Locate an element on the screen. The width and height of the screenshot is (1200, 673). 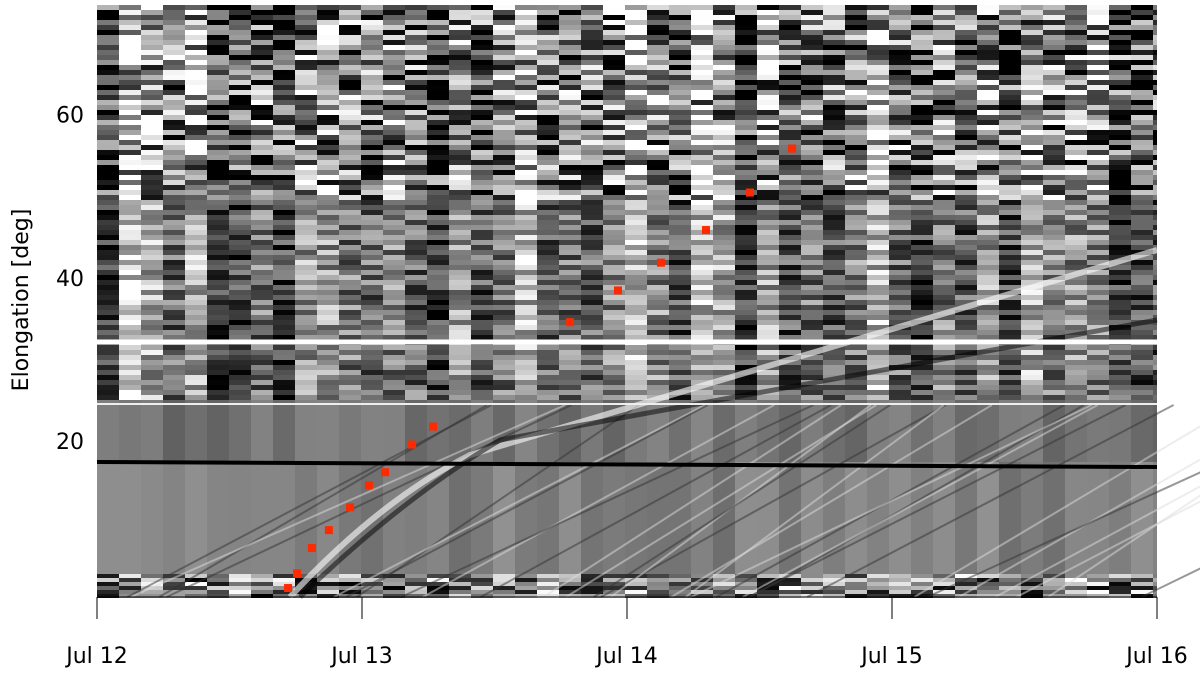
y-tick-label: 60 is located at coordinates (70, 116).